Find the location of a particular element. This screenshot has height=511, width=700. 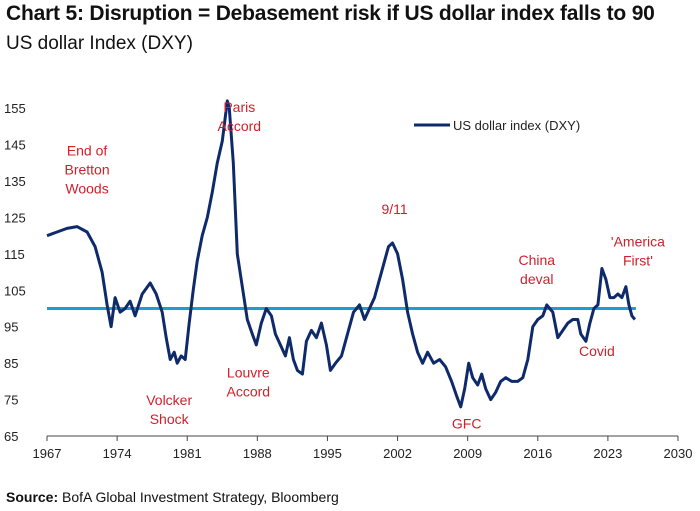

annotation-9-11: 9/11 is located at coordinates (394, 209).